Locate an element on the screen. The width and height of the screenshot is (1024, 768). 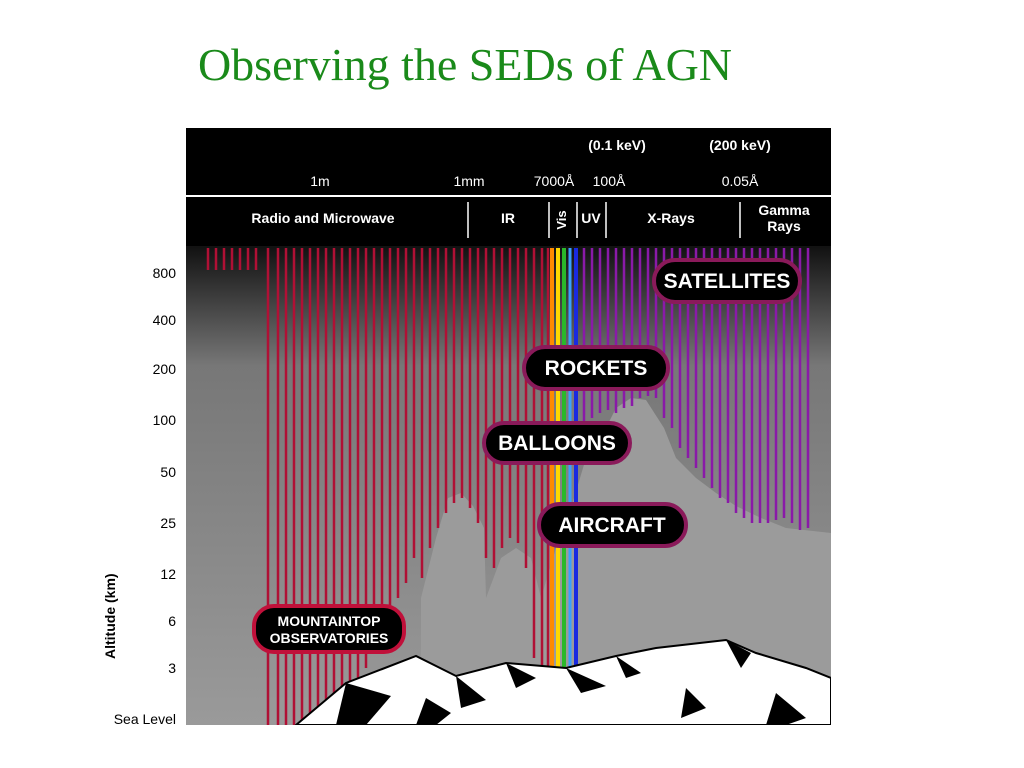
wavelength-100a: 100Å is located at coordinates (609, 181).